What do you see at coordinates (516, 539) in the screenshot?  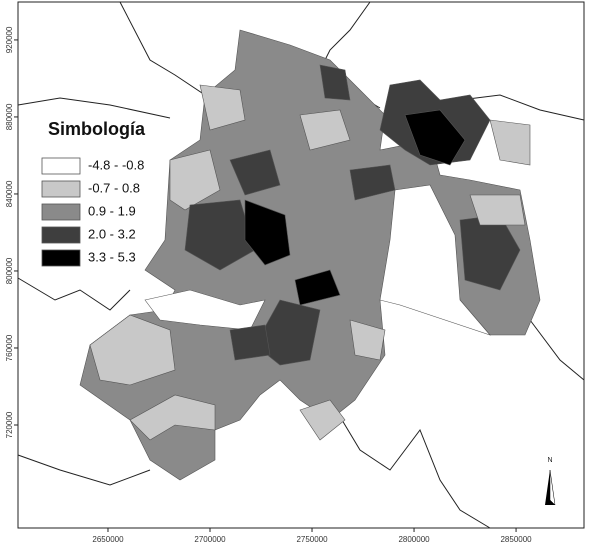 I see `x-tick-label: 2850000` at bounding box center [516, 539].